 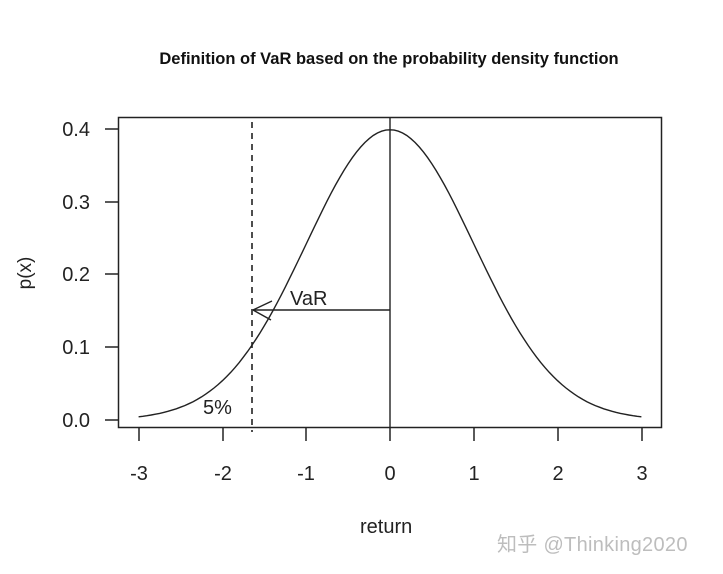 What do you see at coordinates (386, 527) in the screenshot?
I see `x-axis-label: return` at bounding box center [386, 527].